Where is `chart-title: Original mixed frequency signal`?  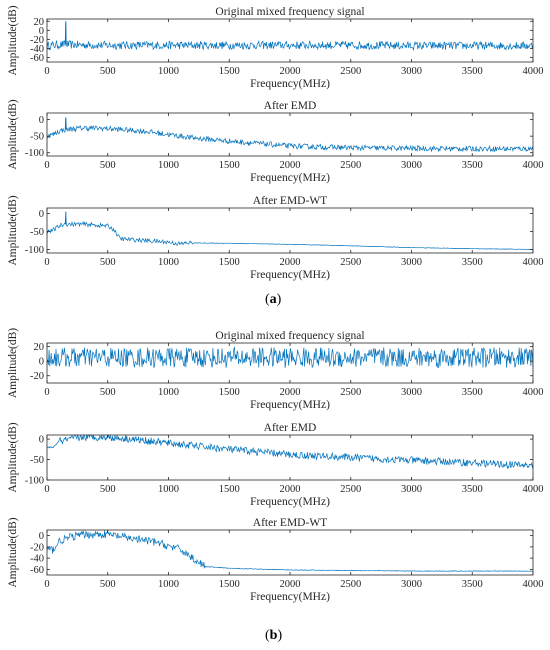 chart-title: Original mixed frequency signal is located at coordinates (289, 336).